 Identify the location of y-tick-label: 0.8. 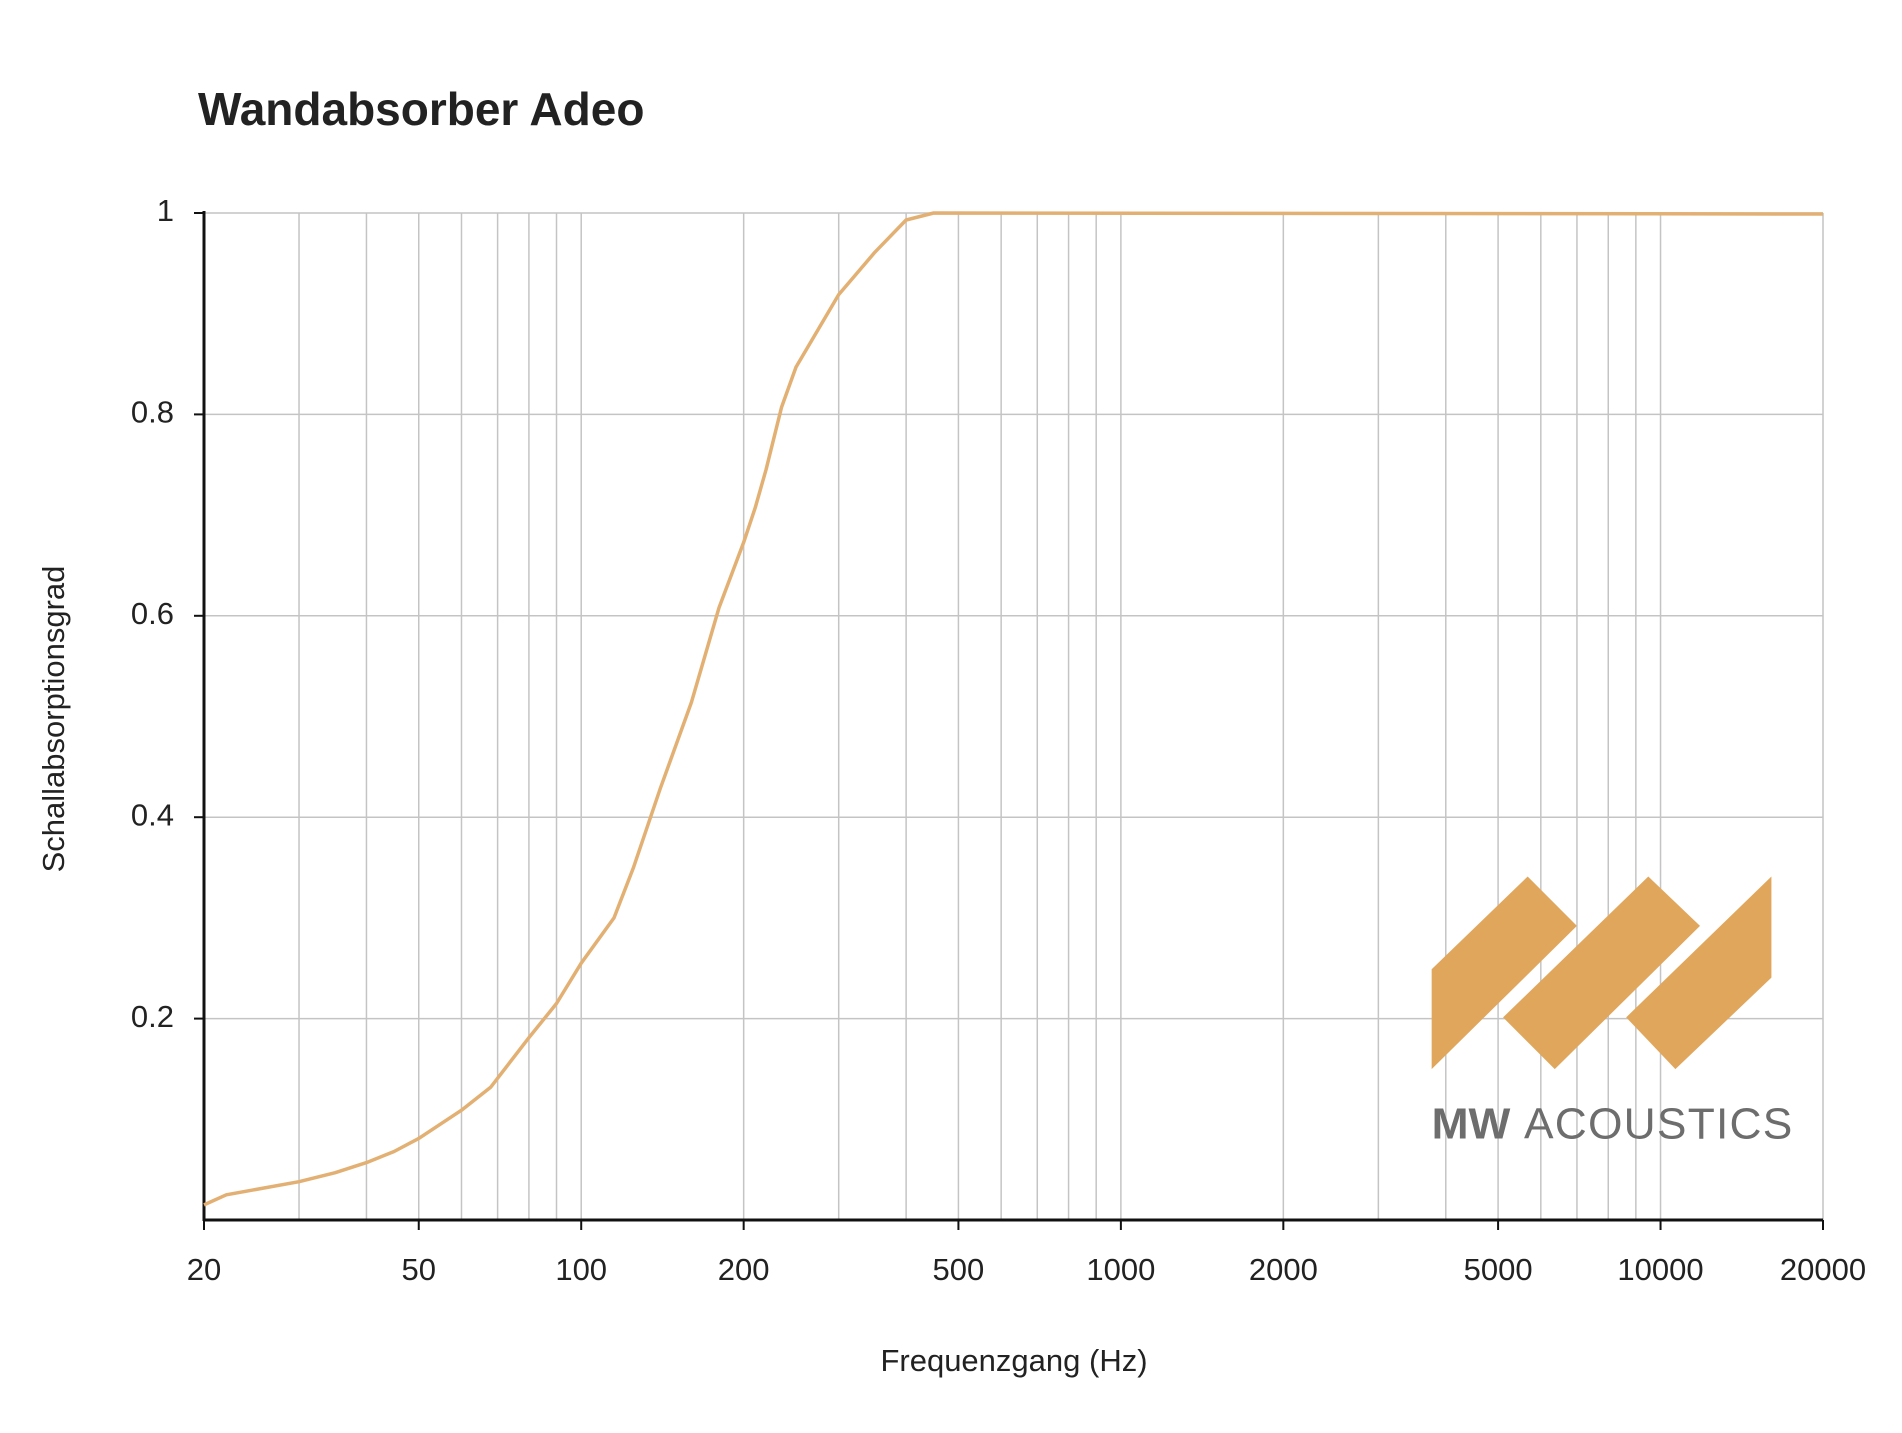
(152, 412).